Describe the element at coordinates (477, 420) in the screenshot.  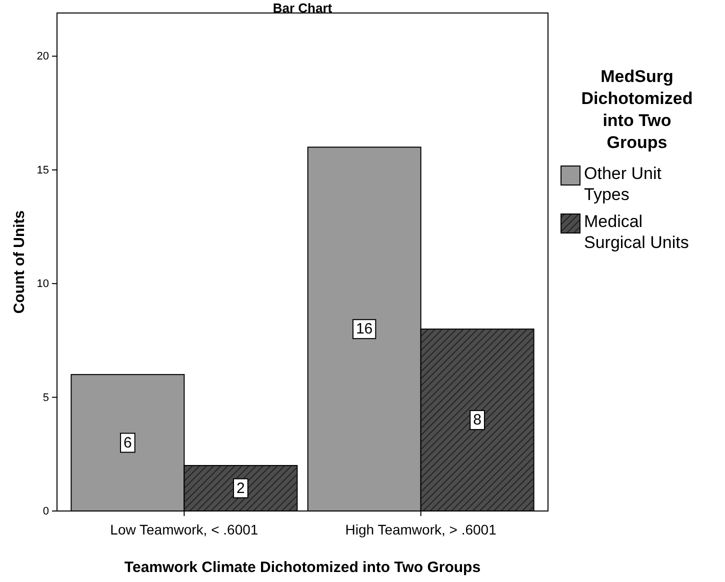
I see `data-label: 8` at that location.